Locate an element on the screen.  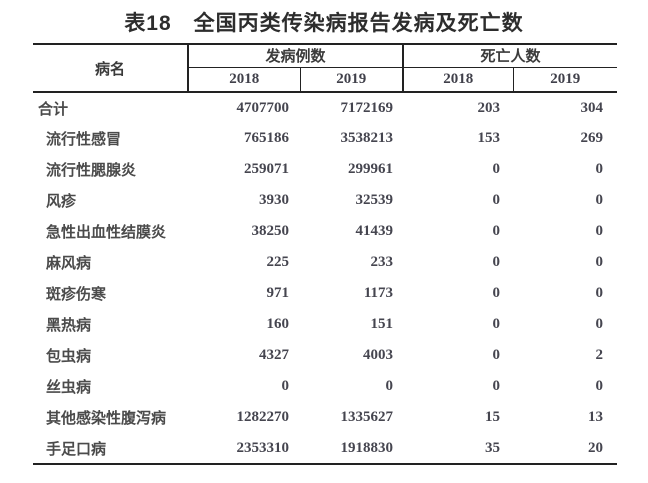
table-row: 其他感染性腹泻病 1282270 1335627 15 13 is located at coordinates (325, 417).